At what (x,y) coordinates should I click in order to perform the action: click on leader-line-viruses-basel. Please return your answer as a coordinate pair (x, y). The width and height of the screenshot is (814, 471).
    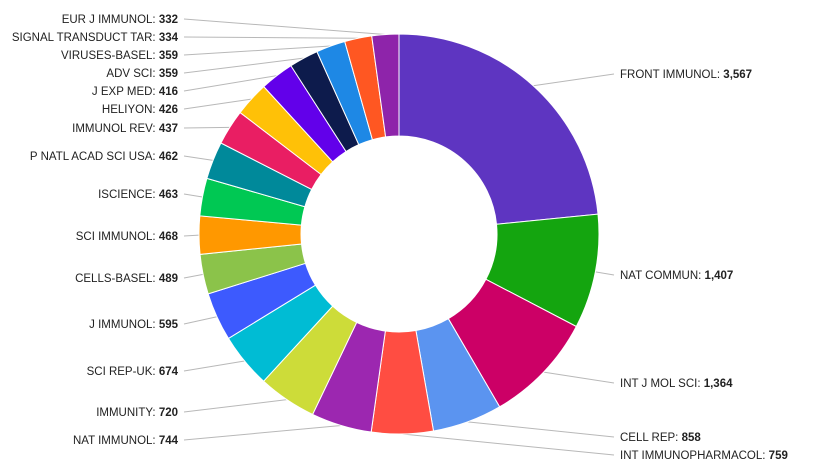
    Looking at the image, I should click on (257, 50).